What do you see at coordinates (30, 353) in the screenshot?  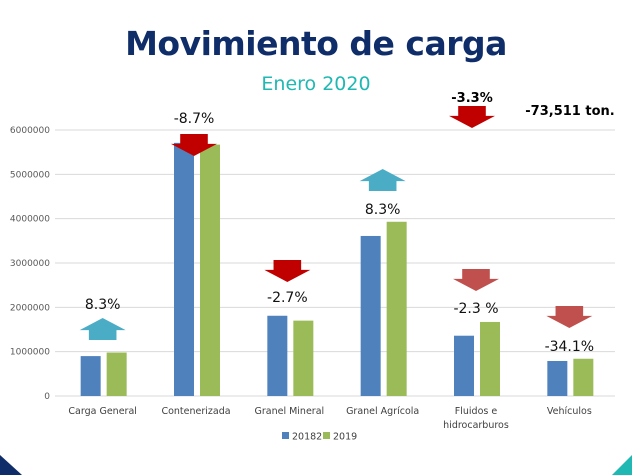 I see `y-tick-label: 1000000` at bounding box center [30, 353].